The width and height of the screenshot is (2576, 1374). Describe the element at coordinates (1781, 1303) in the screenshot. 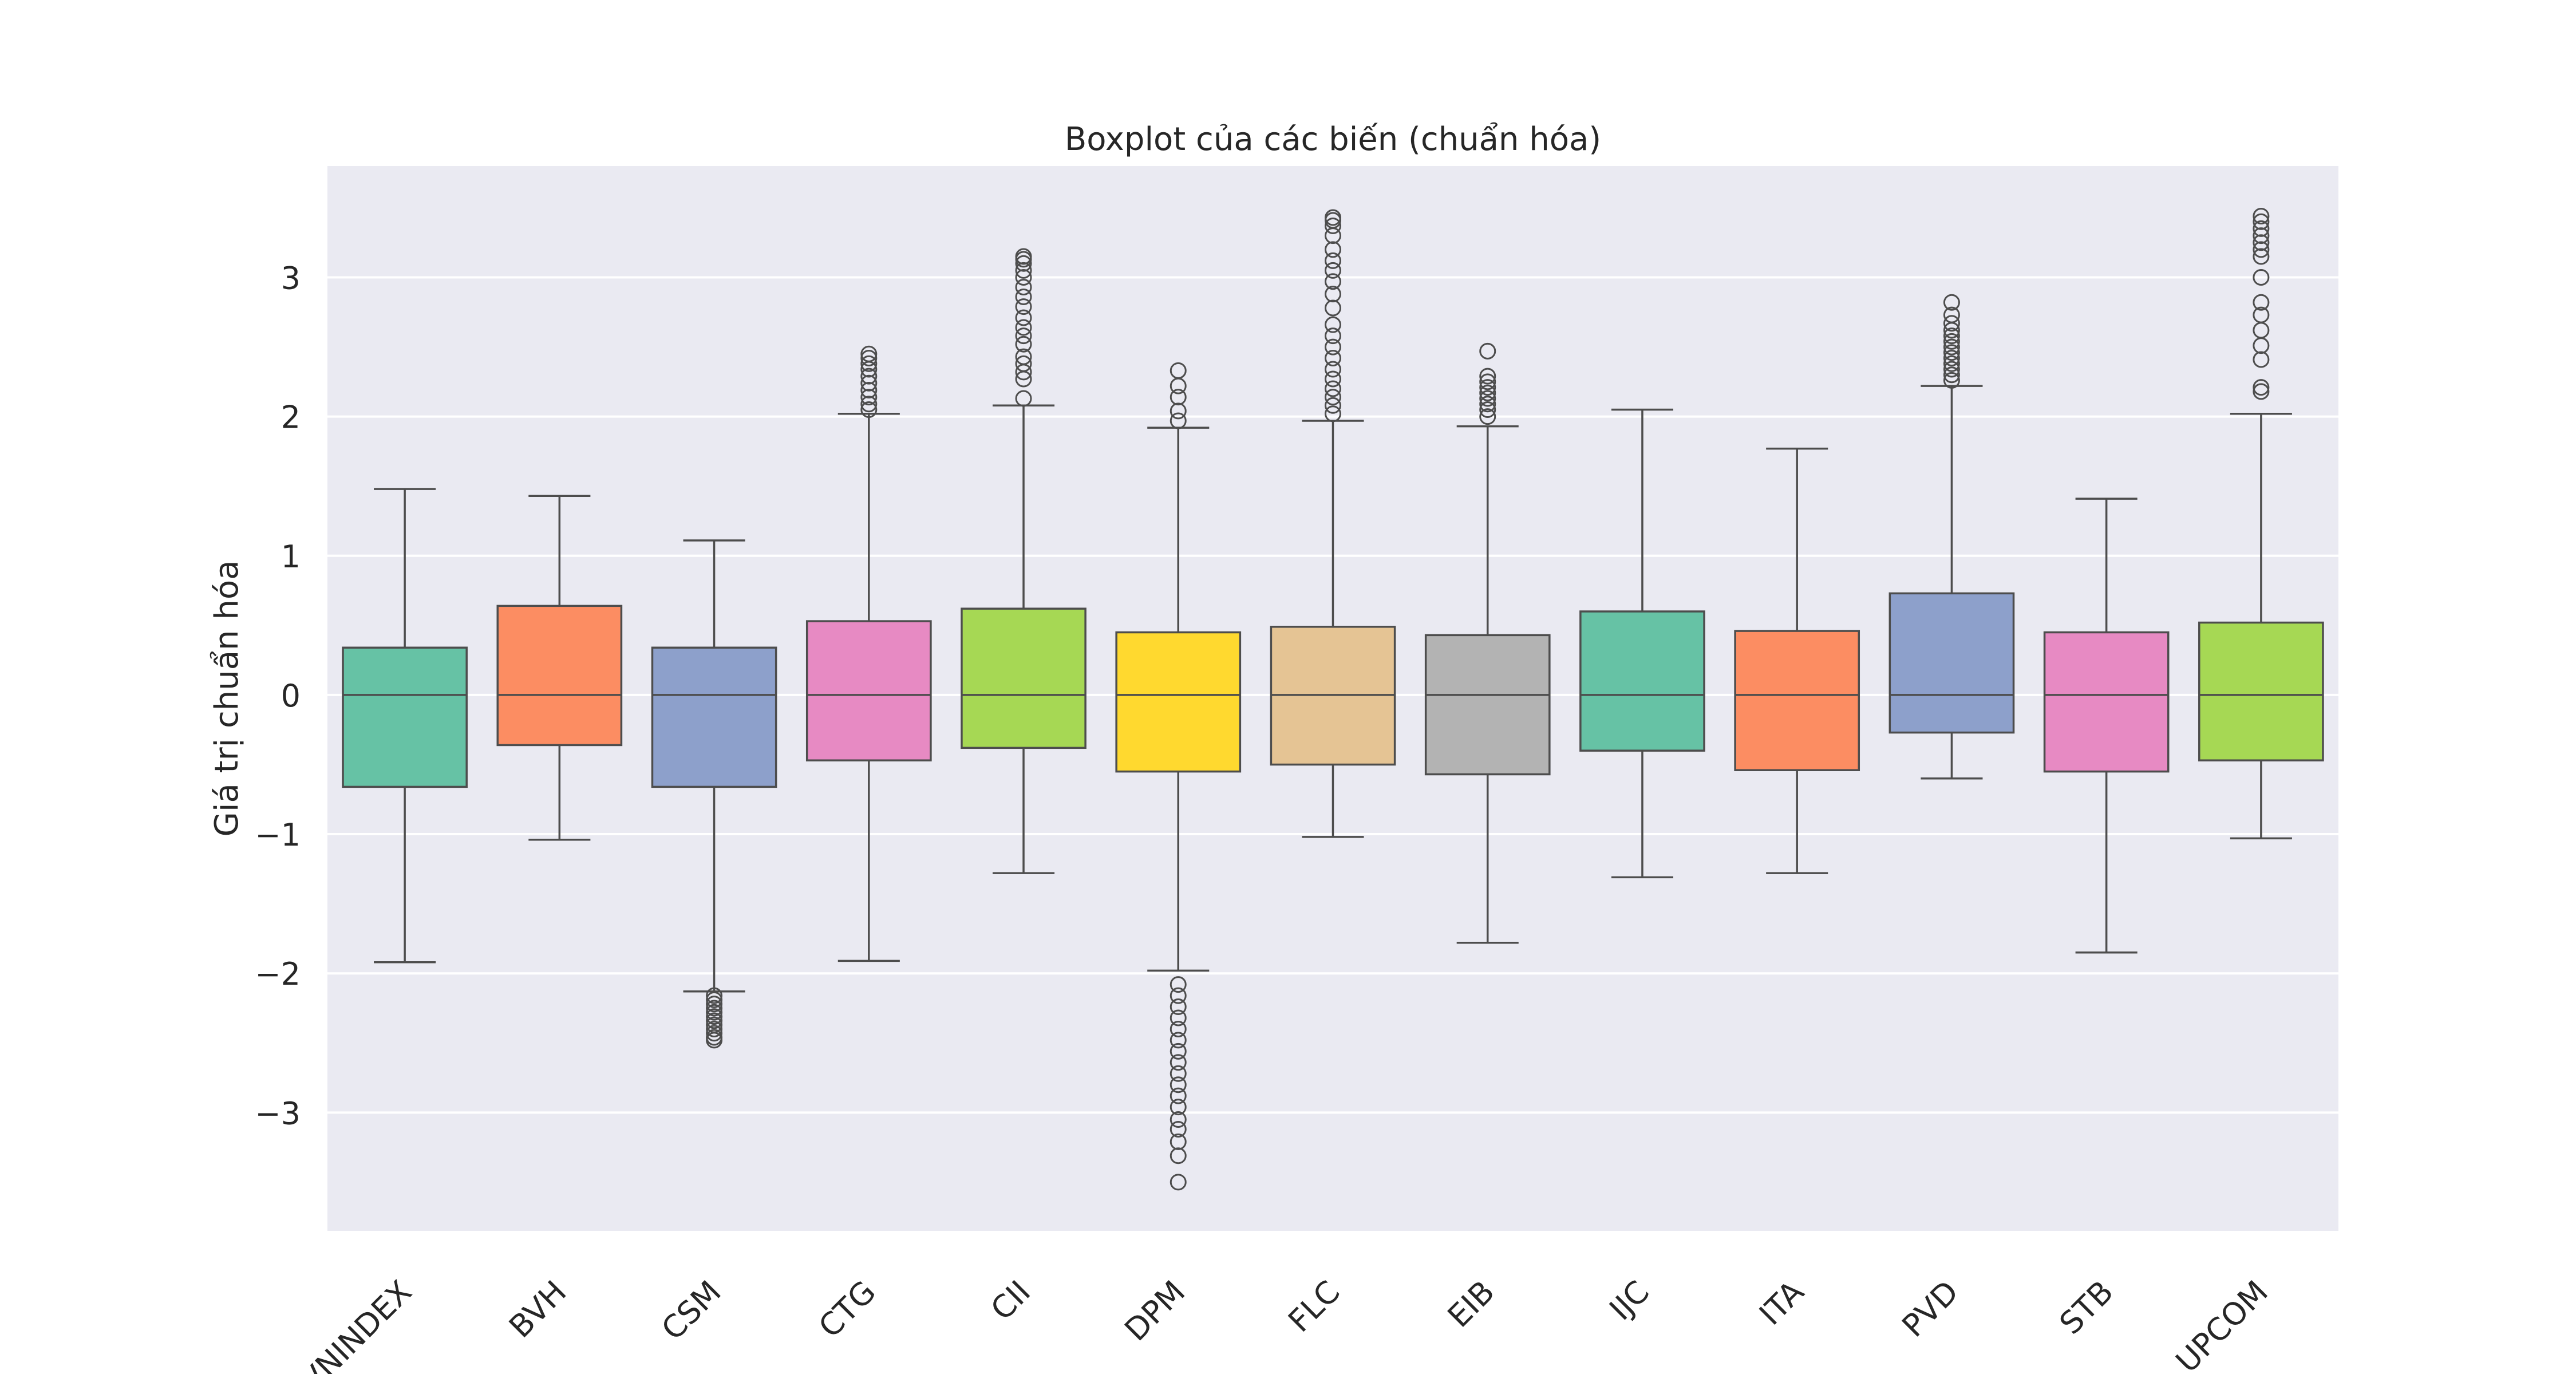

I see `x-tick-label: ITA` at that location.